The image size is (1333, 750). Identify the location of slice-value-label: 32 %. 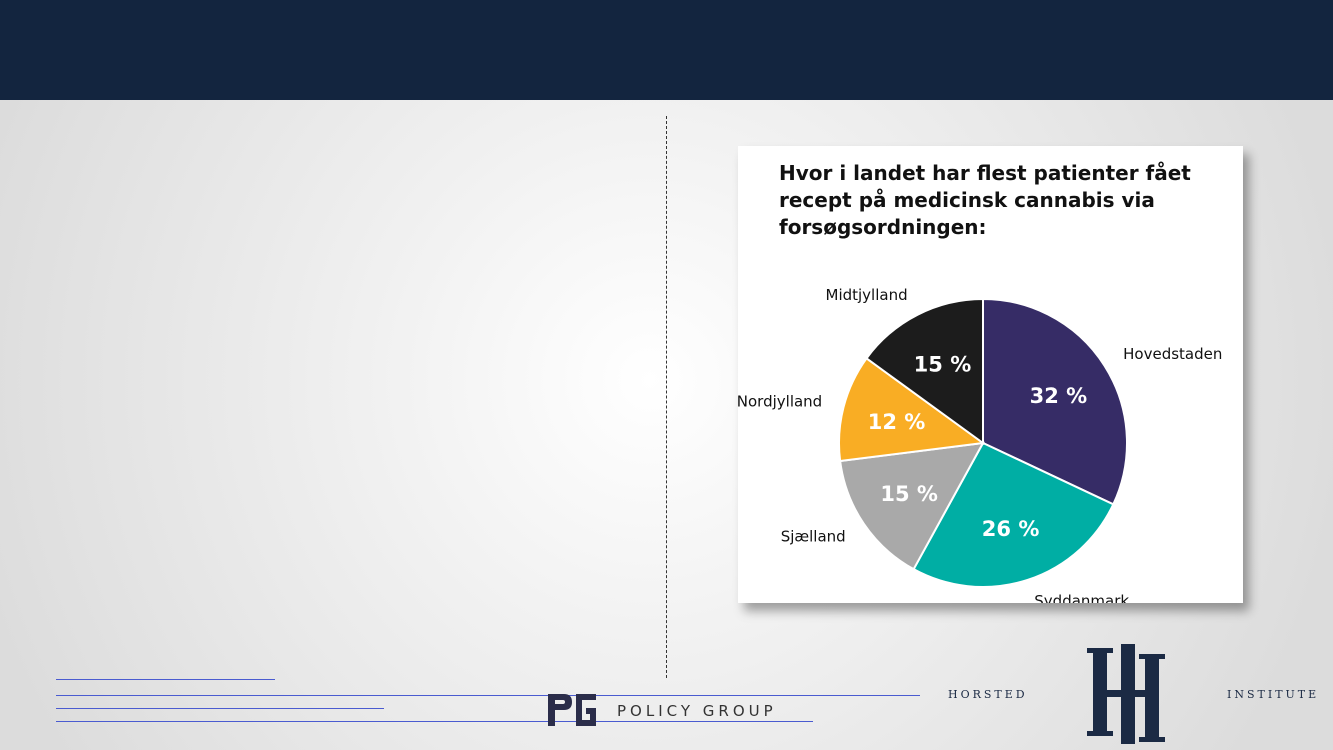
(1059, 396).